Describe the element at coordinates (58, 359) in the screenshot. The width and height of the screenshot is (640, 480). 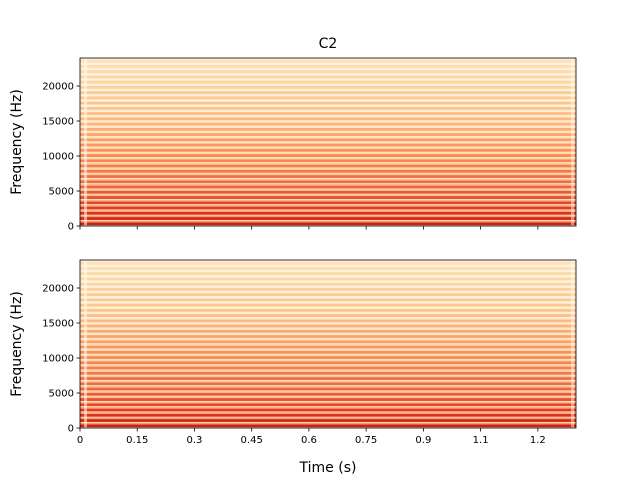
I see `ytick-label: 10000` at that location.